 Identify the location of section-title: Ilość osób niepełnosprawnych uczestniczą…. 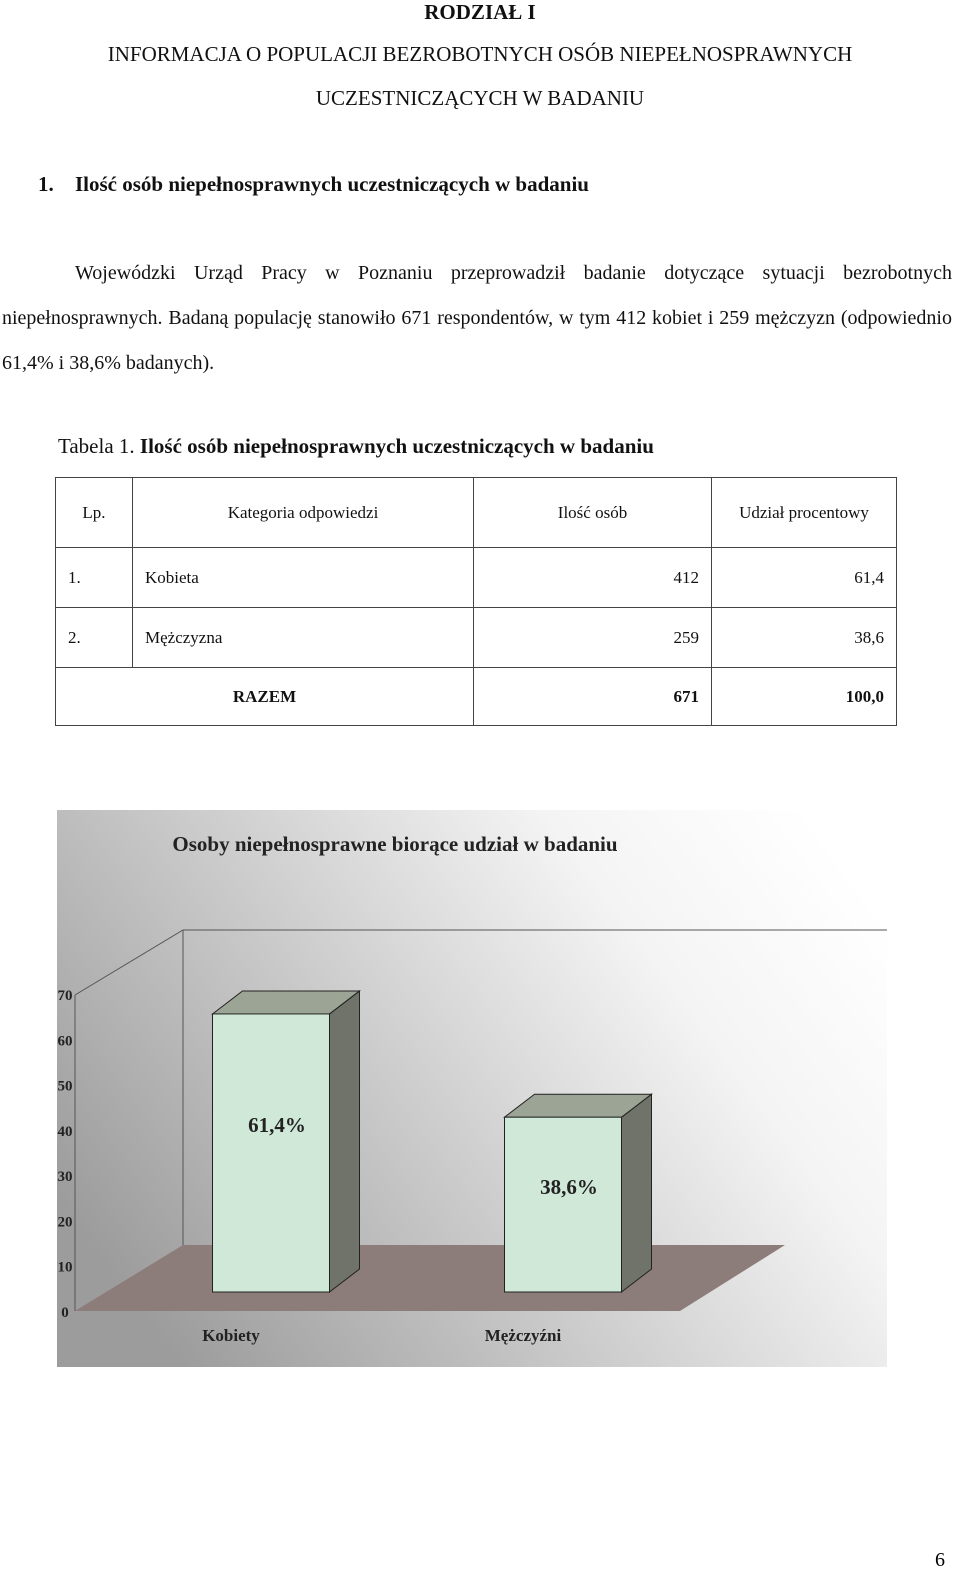
(332, 184).